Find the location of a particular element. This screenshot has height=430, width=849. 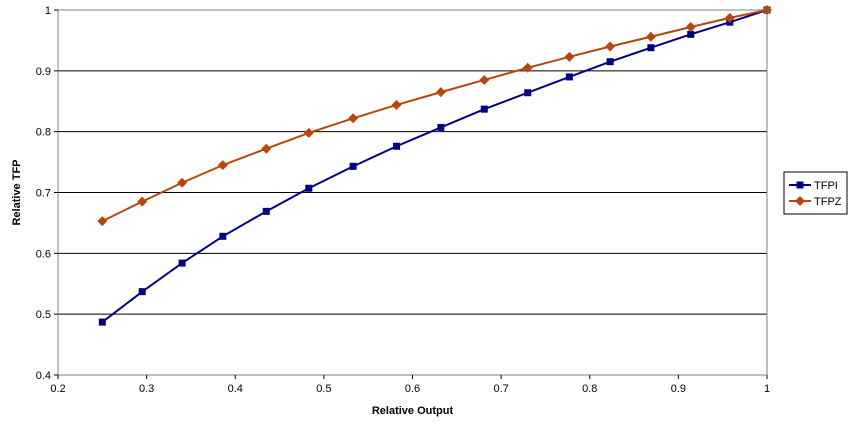

y-axis: 0.4 0.5 0.6 0.7 0.8 0.9 1 is located at coordinates (47, 193).